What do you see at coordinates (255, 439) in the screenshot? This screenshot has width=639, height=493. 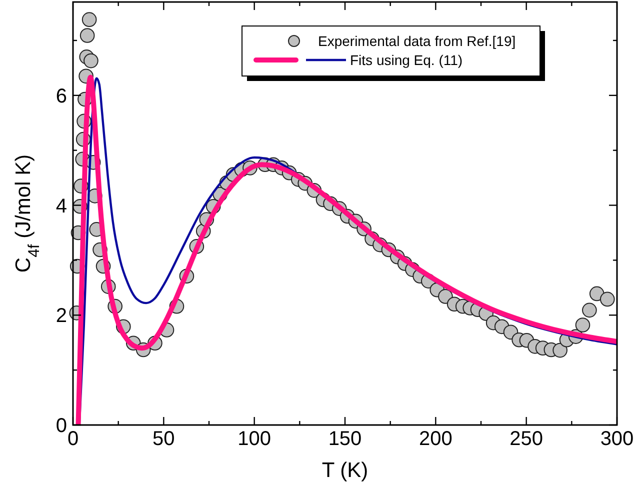 I see `x-tick-label: 100` at bounding box center [255, 439].